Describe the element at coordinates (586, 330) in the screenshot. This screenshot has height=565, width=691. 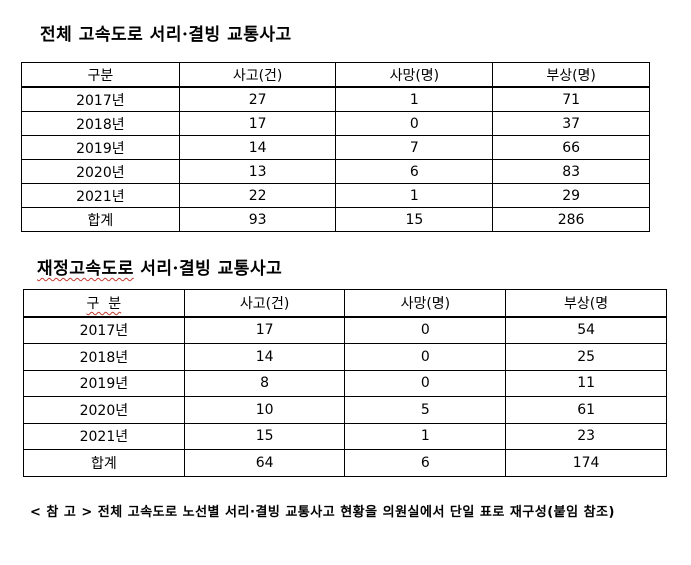
I see `cell-injuries: 54` at that location.